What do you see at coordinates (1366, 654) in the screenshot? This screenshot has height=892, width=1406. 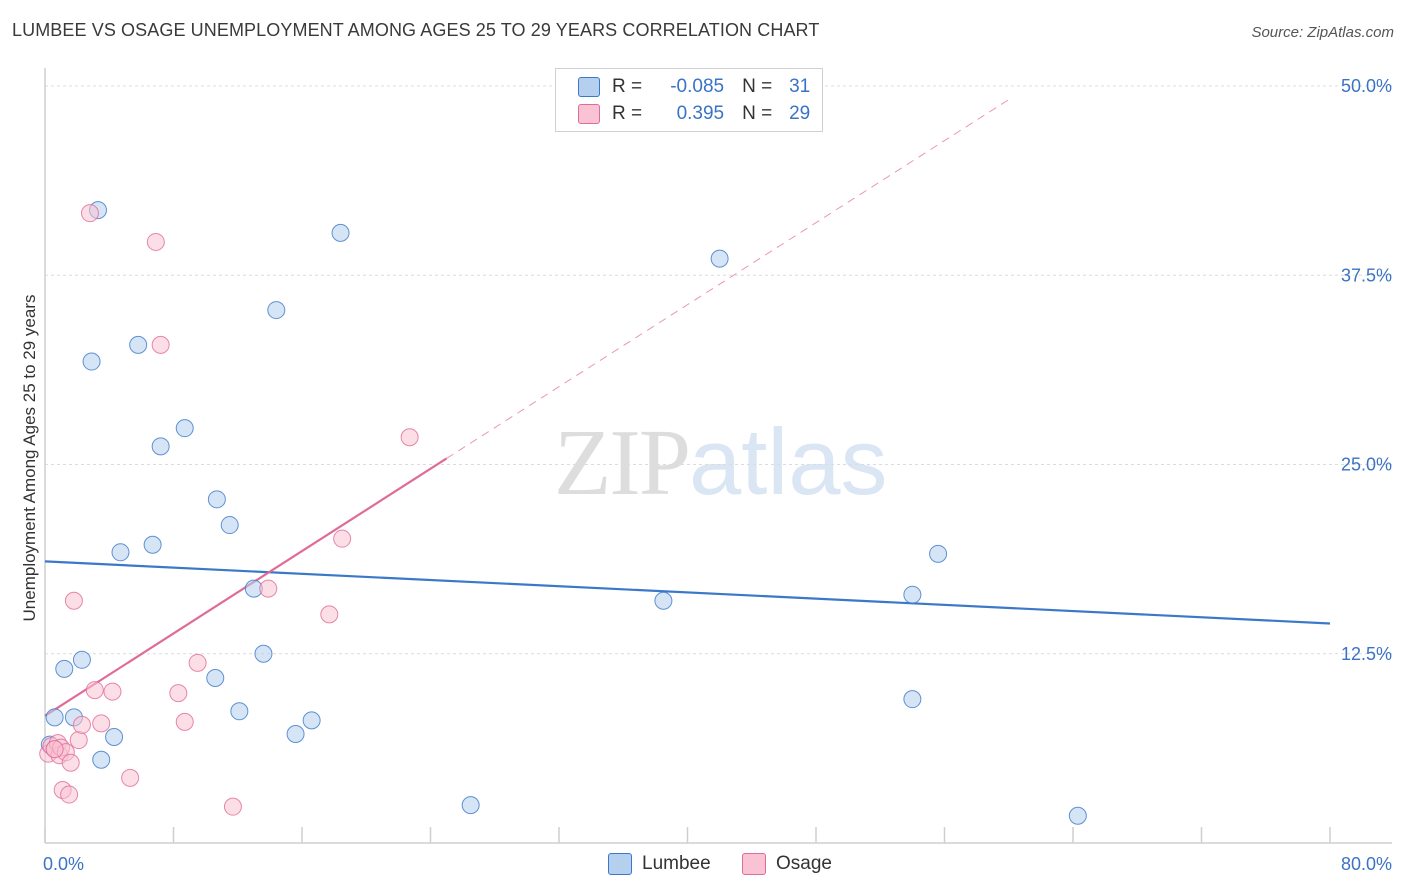 I see `y-tick-label: 12.5%` at bounding box center [1366, 654].